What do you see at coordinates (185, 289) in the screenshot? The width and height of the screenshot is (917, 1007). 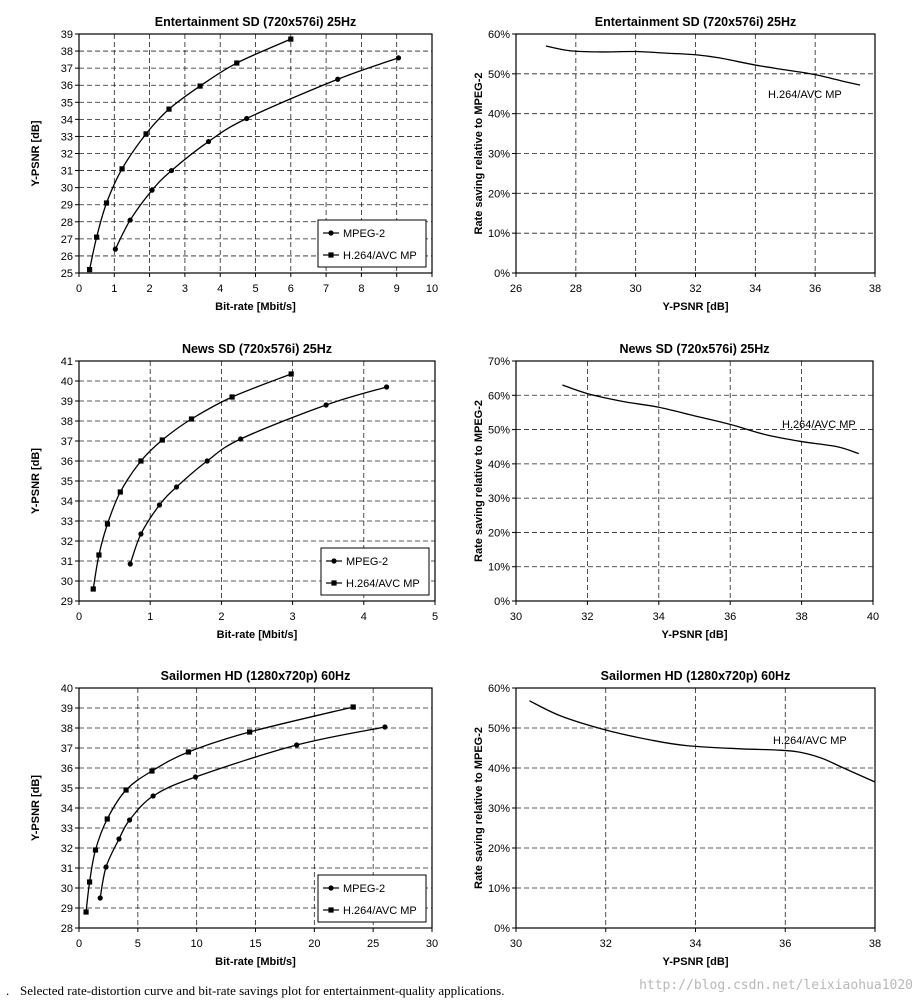 I see `x-tick-label: 3` at bounding box center [185, 289].